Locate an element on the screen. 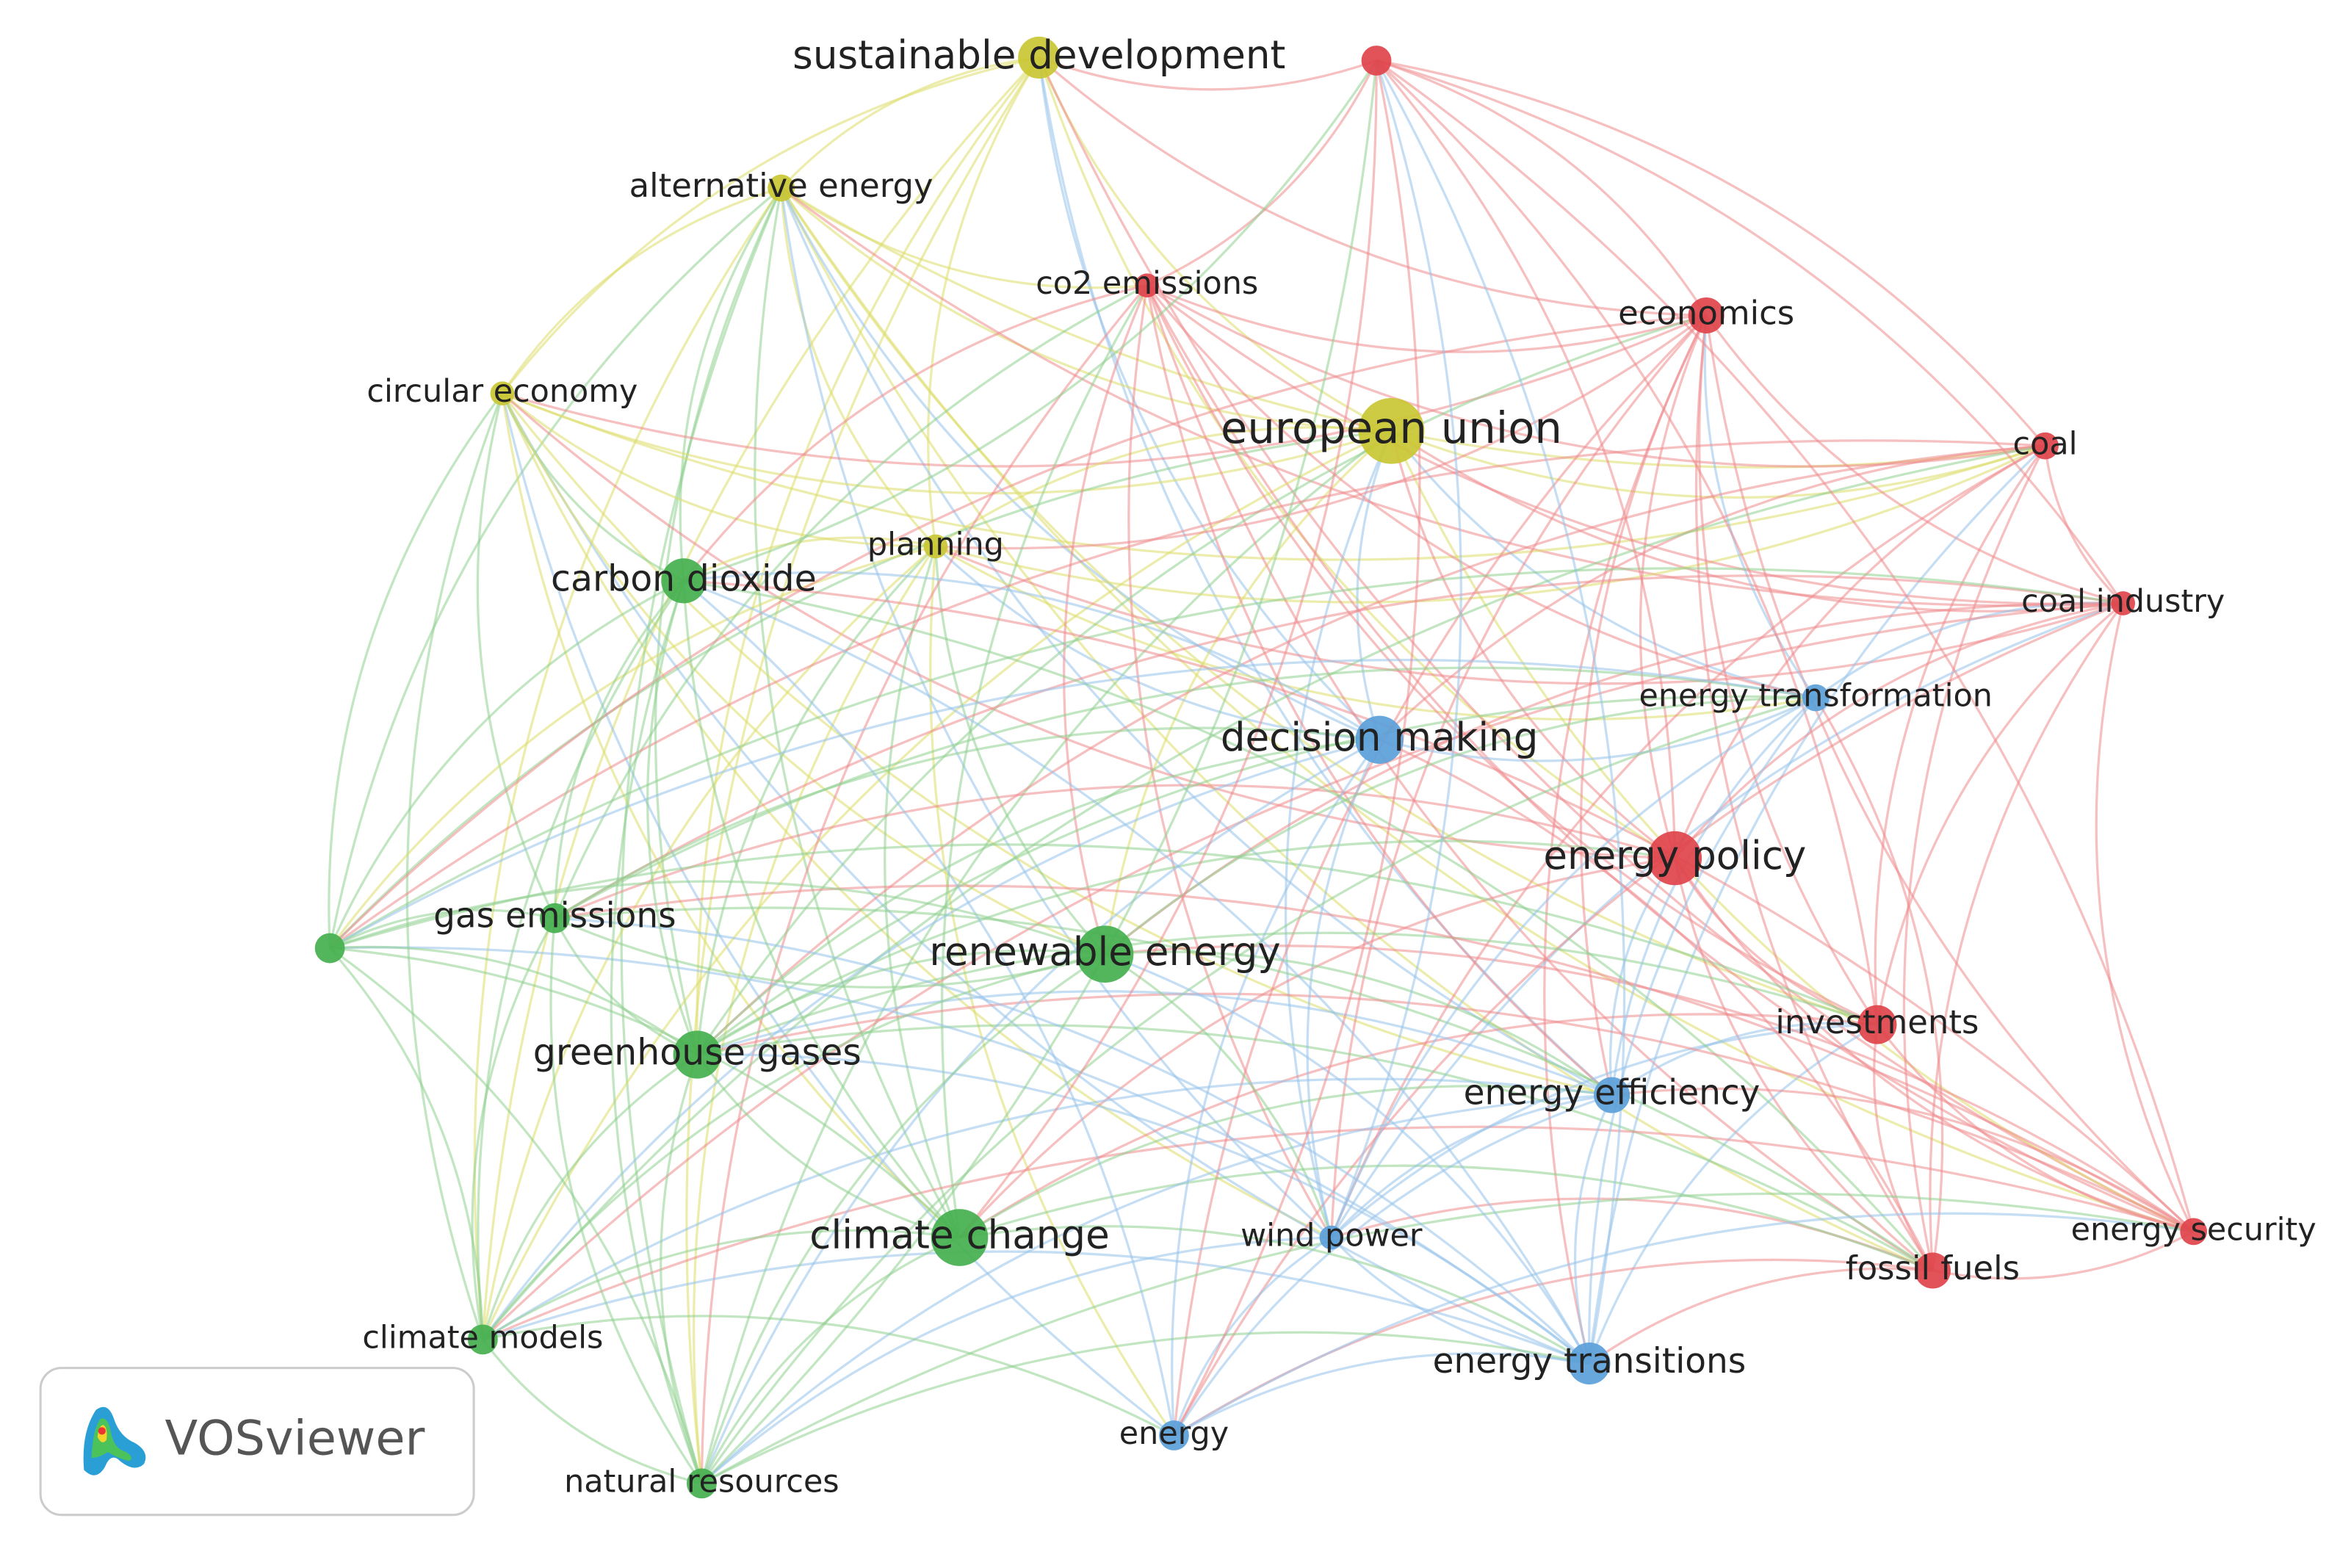 The width and height of the screenshot is (2351, 1568). logo: VOSviewer is located at coordinates (257, 1442).